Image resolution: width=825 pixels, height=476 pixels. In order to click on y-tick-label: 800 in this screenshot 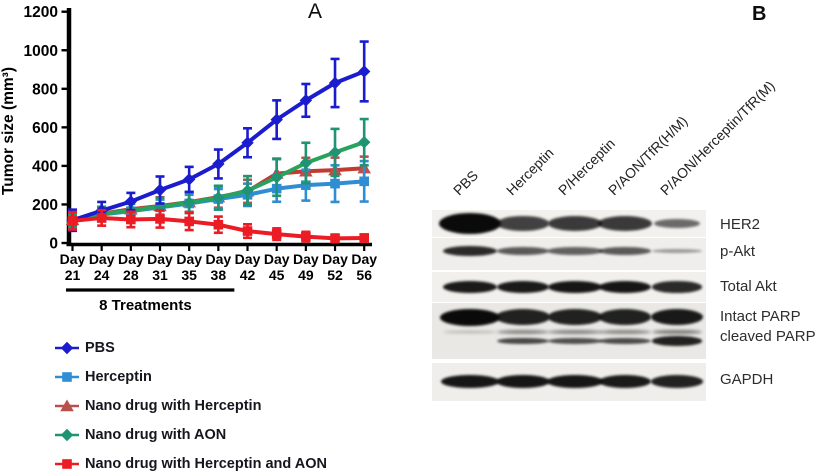, I will do `click(45, 89)`.